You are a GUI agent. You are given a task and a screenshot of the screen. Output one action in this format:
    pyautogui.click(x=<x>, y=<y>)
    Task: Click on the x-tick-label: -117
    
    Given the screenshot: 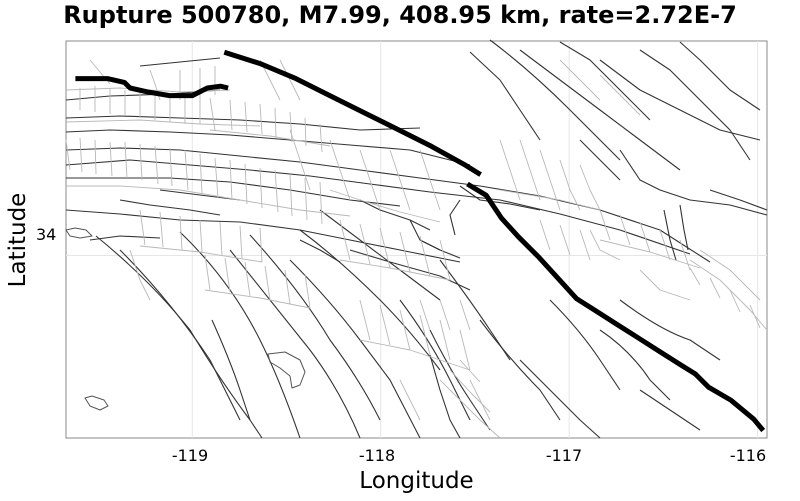 What is the action you would take?
    pyautogui.click(x=564, y=455)
    